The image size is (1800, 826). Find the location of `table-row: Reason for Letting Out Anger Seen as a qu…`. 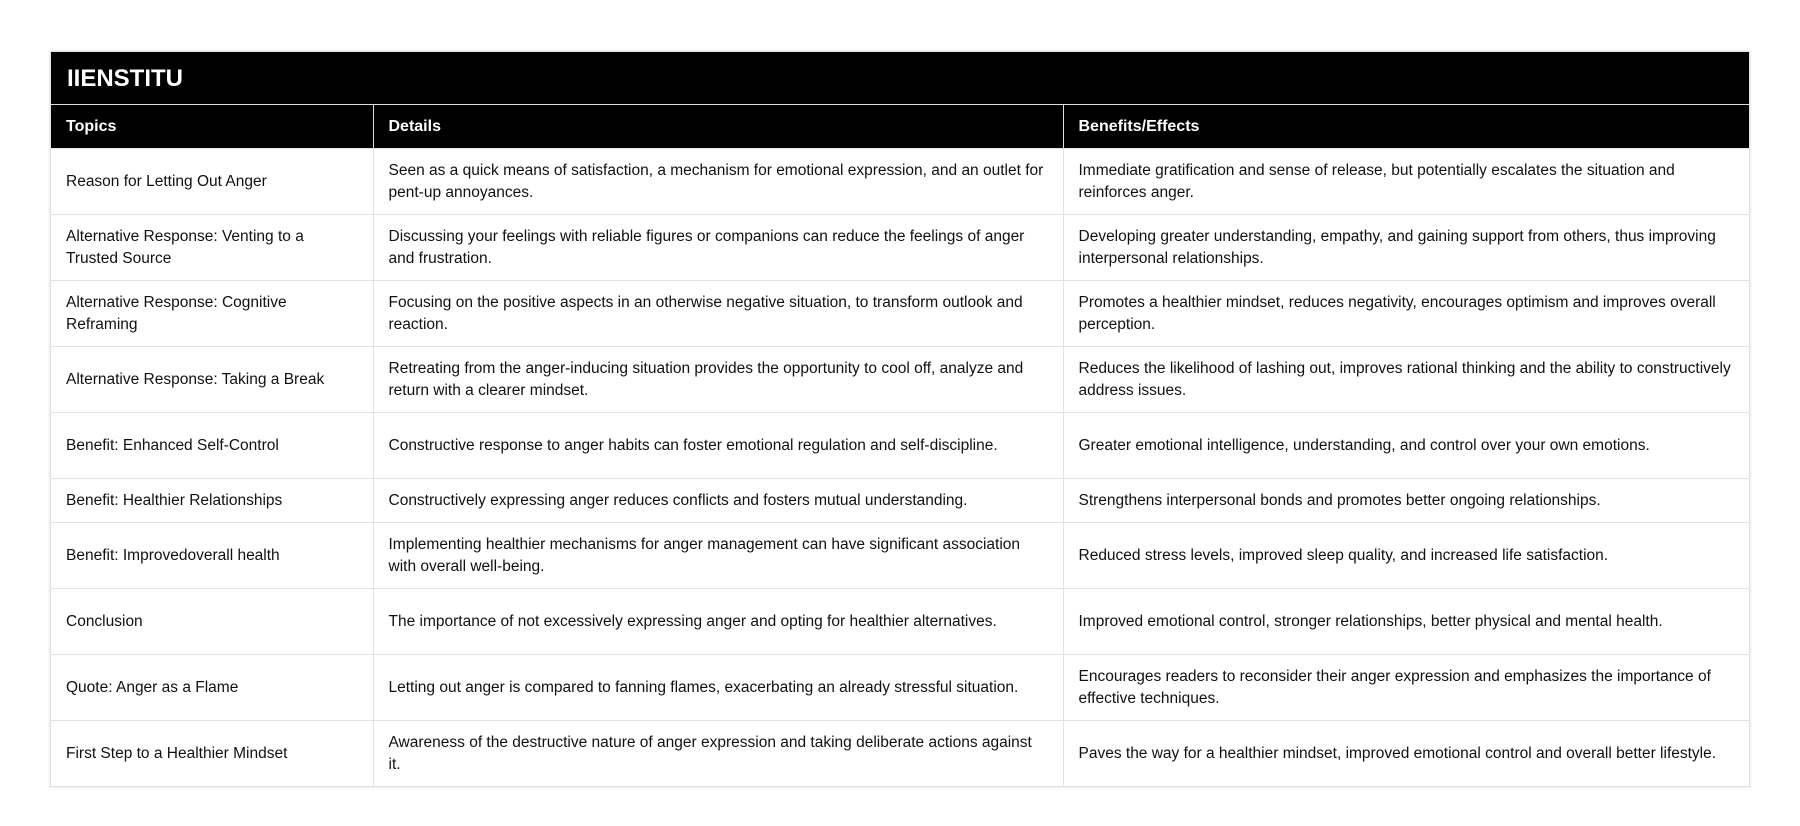

table-row: Reason for Letting Out Anger Seen as a qu… is located at coordinates (900, 181).